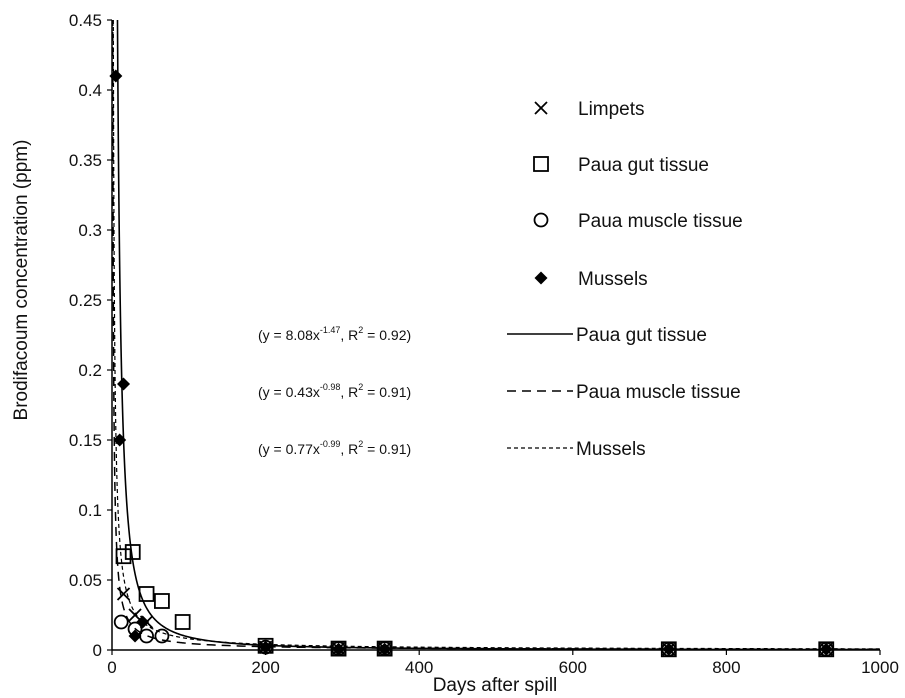  Describe the element at coordinates (541, 164) in the screenshot. I see `legend-marker-paua-gut-tissue` at that location.